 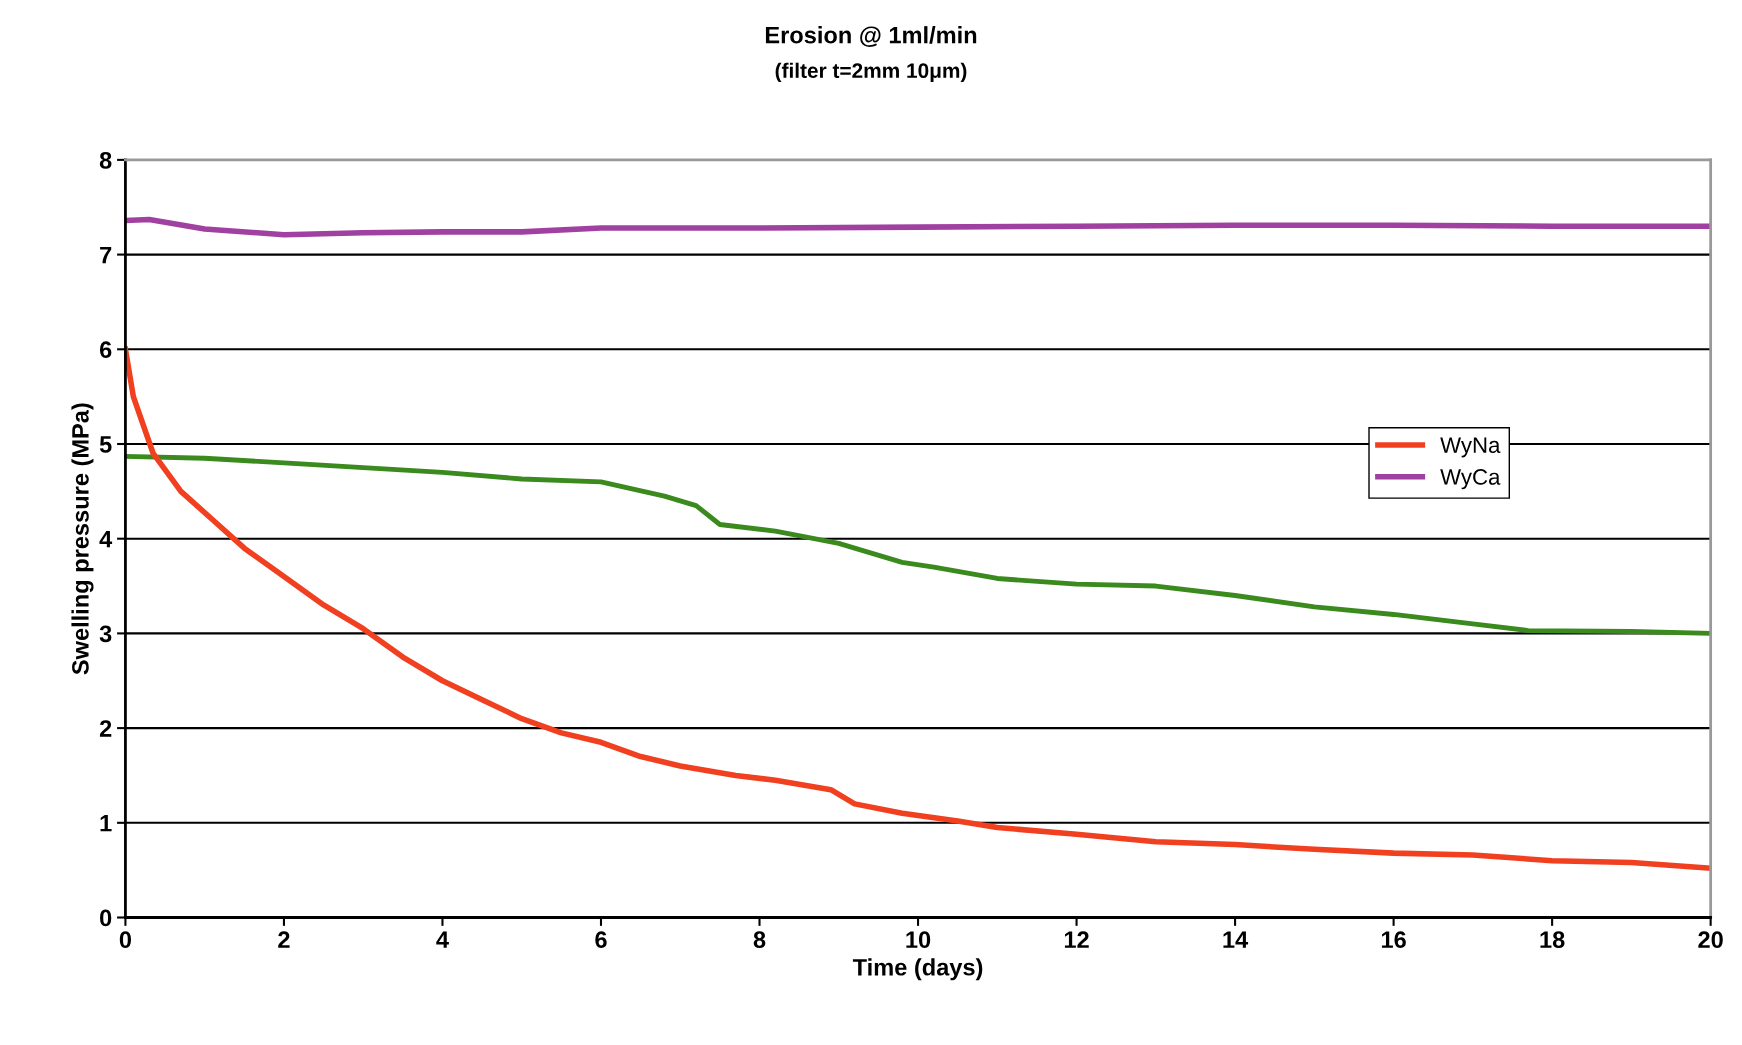 I want to click on y-tick-label: 7, so click(x=106, y=255).